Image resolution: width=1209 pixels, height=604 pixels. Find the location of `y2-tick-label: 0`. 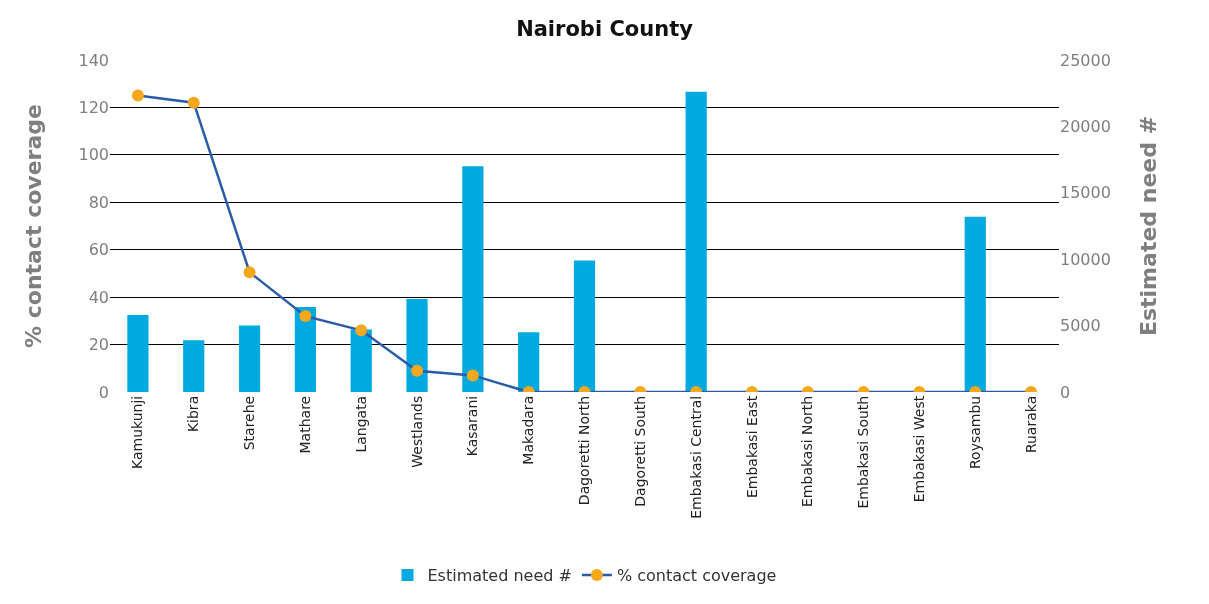

y2-tick-label: 0 is located at coordinates (1065, 392).